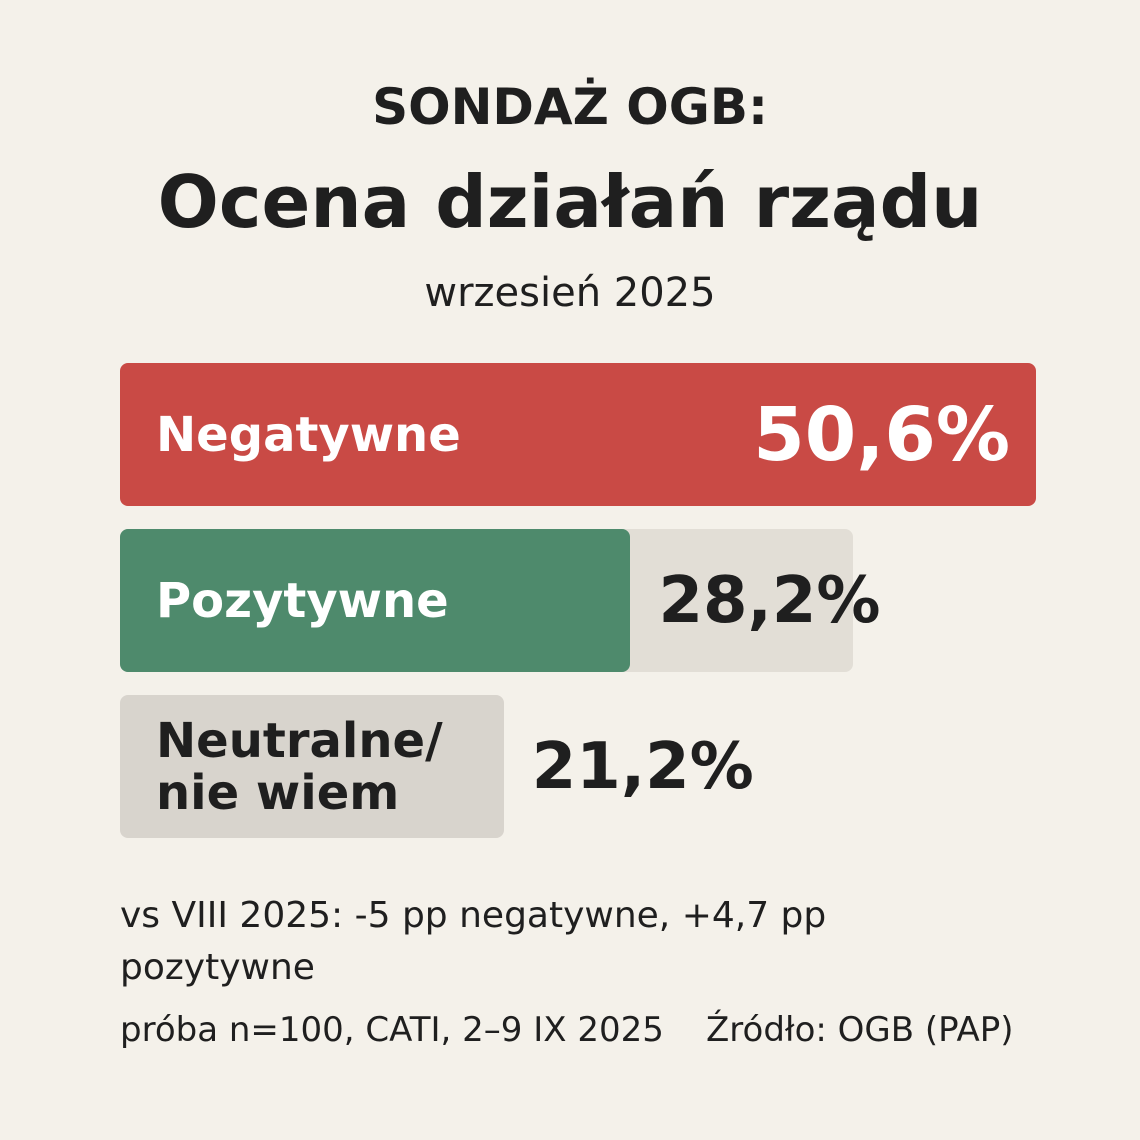 The image size is (1140, 1140). What do you see at coordinates (570, 107) in the screenshot?
I see `title: SONDAŻ OGB:` at bounding box center [570, 107].